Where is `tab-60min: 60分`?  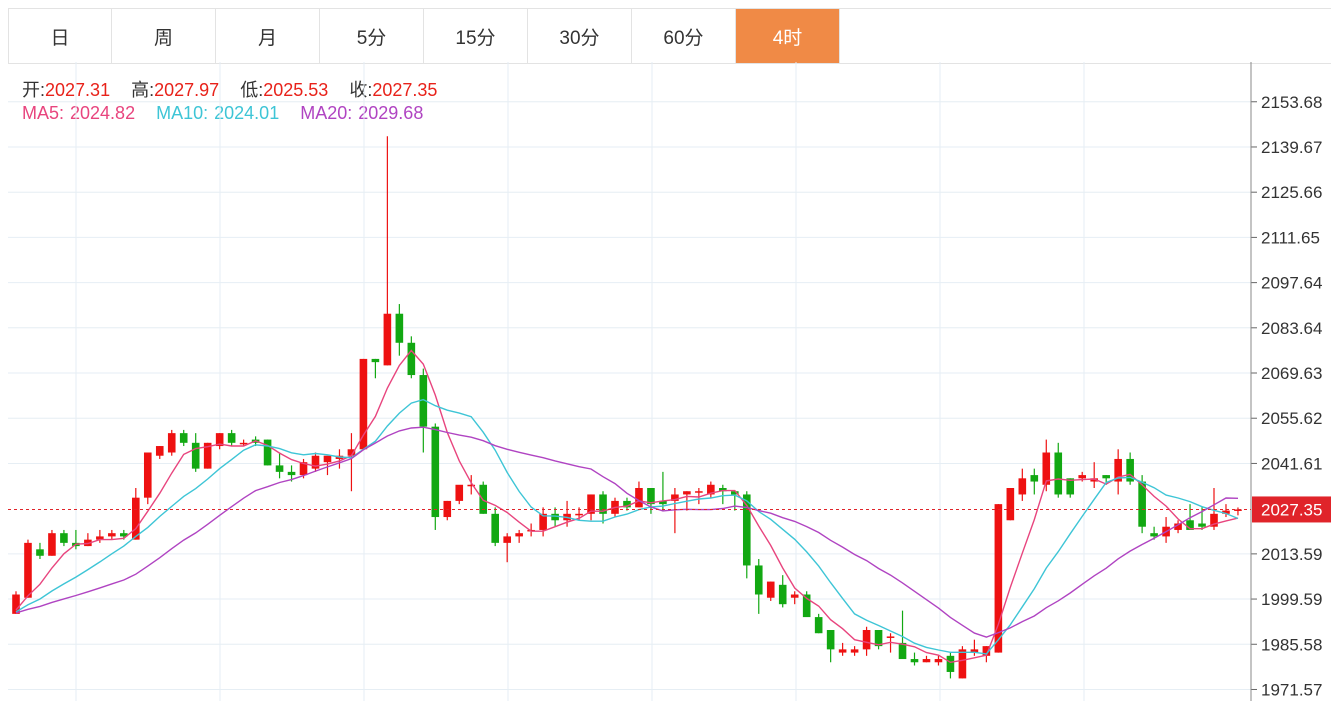
tab-60min: 60分 is located at coordinates (684, 36).